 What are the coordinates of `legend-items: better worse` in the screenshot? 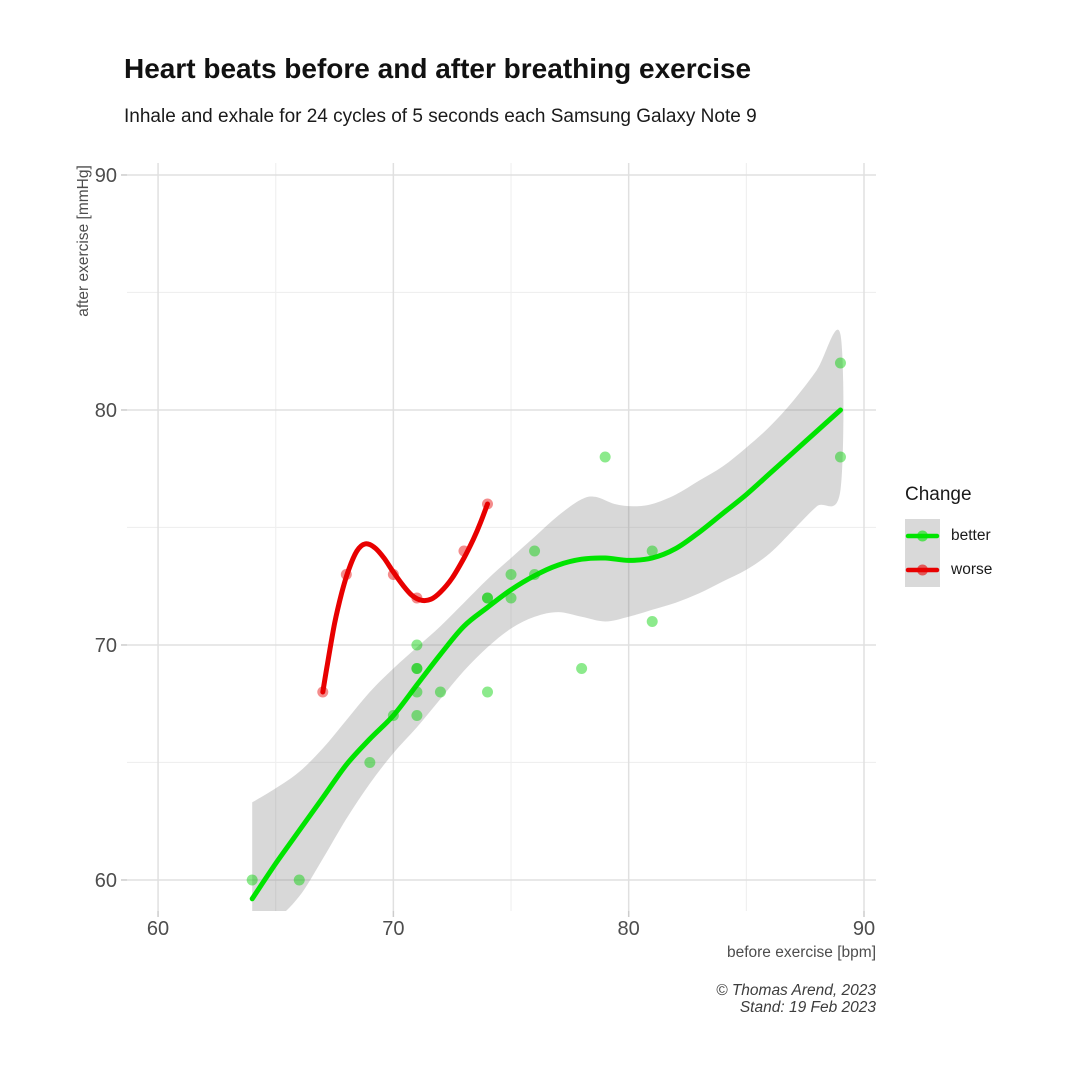 It's located at (948, 553).